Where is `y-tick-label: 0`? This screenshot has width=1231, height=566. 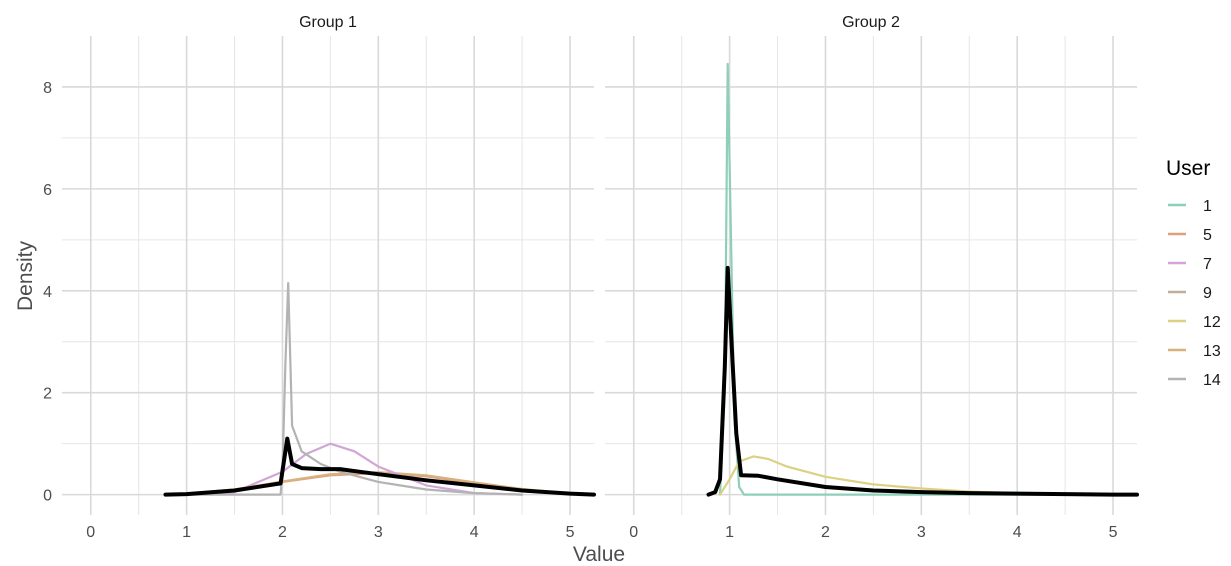 y-tick-label: 0 is located at coordinates (47, 496).